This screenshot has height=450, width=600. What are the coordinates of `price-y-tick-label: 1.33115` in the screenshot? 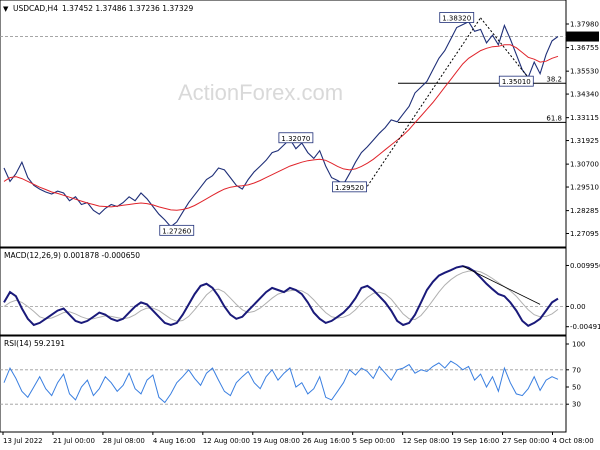 It's located at (584, 118).